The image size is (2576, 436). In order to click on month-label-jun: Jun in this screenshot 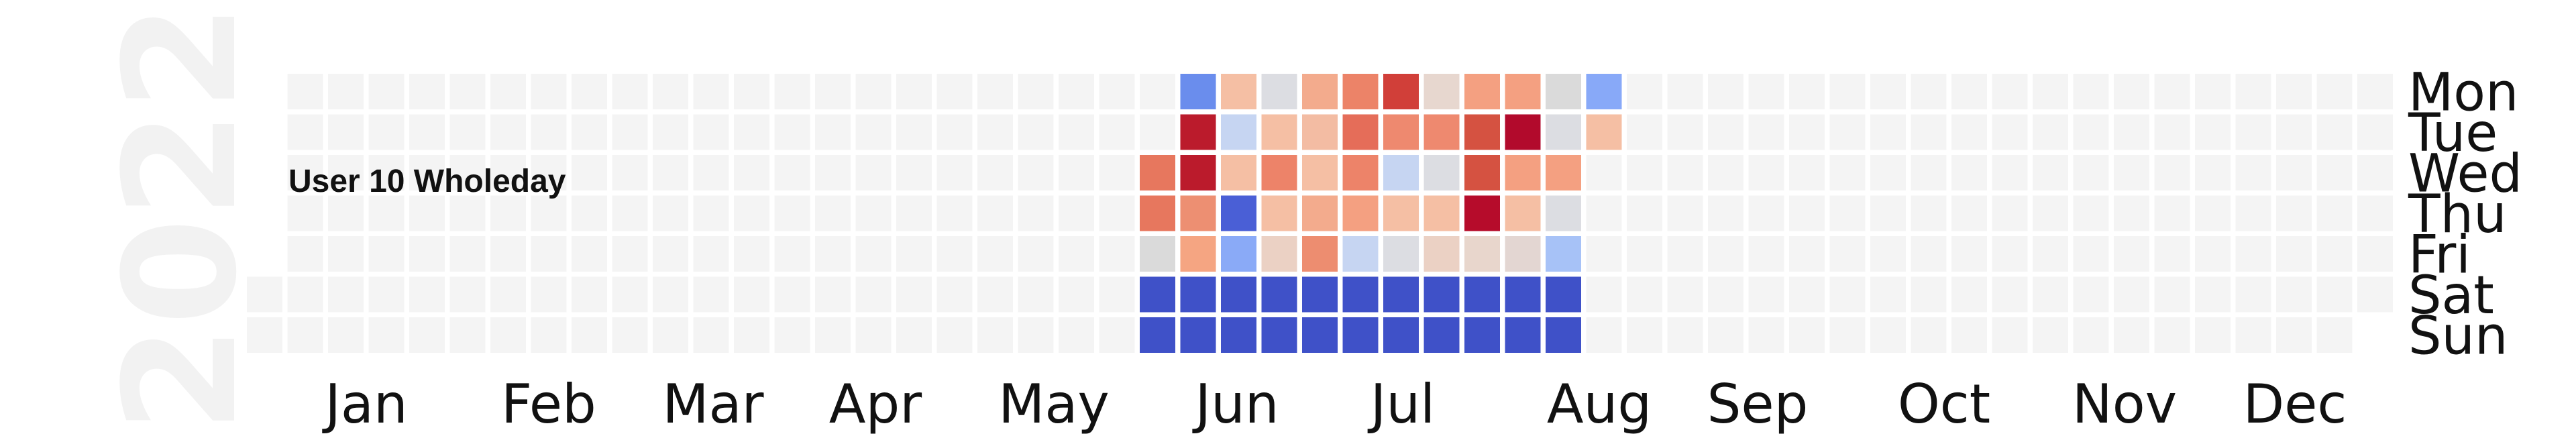, I will do `click(1235, 404)`.